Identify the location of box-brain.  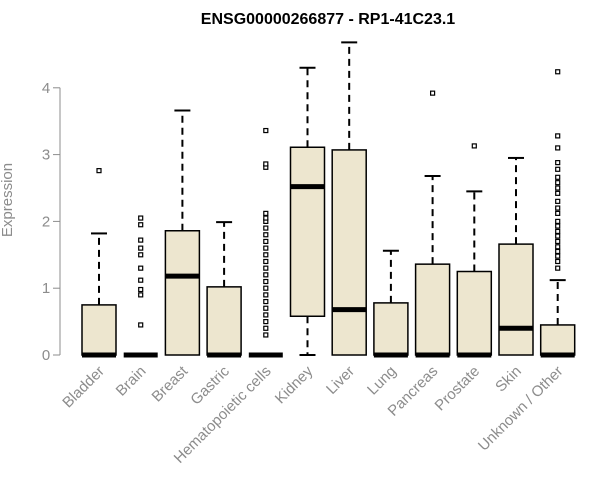
(140, 286).